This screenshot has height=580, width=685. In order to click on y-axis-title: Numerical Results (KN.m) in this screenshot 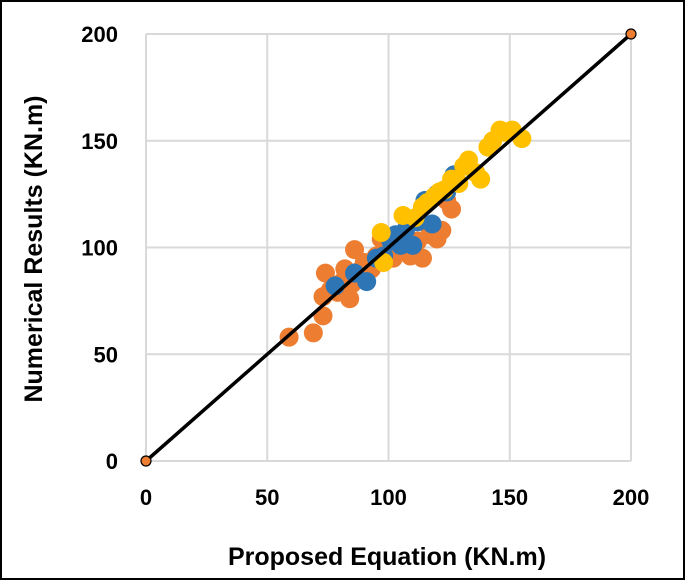, I will do `click(34, 248)`.